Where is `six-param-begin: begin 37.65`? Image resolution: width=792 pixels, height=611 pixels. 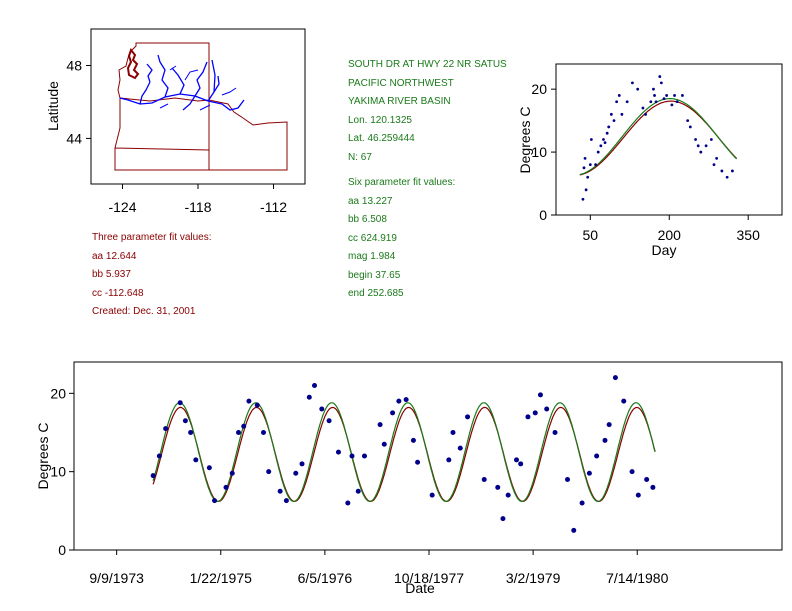
six-param-begin: begin 37.65 is located at coordinates (374, 275).